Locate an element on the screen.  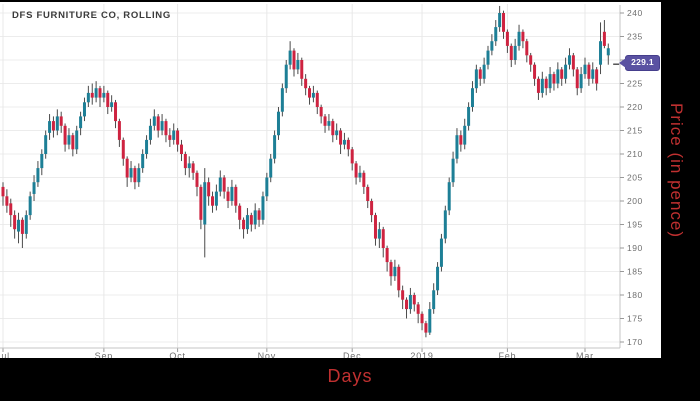
y-tick-label: 200 is located at coordinates (635, 201).